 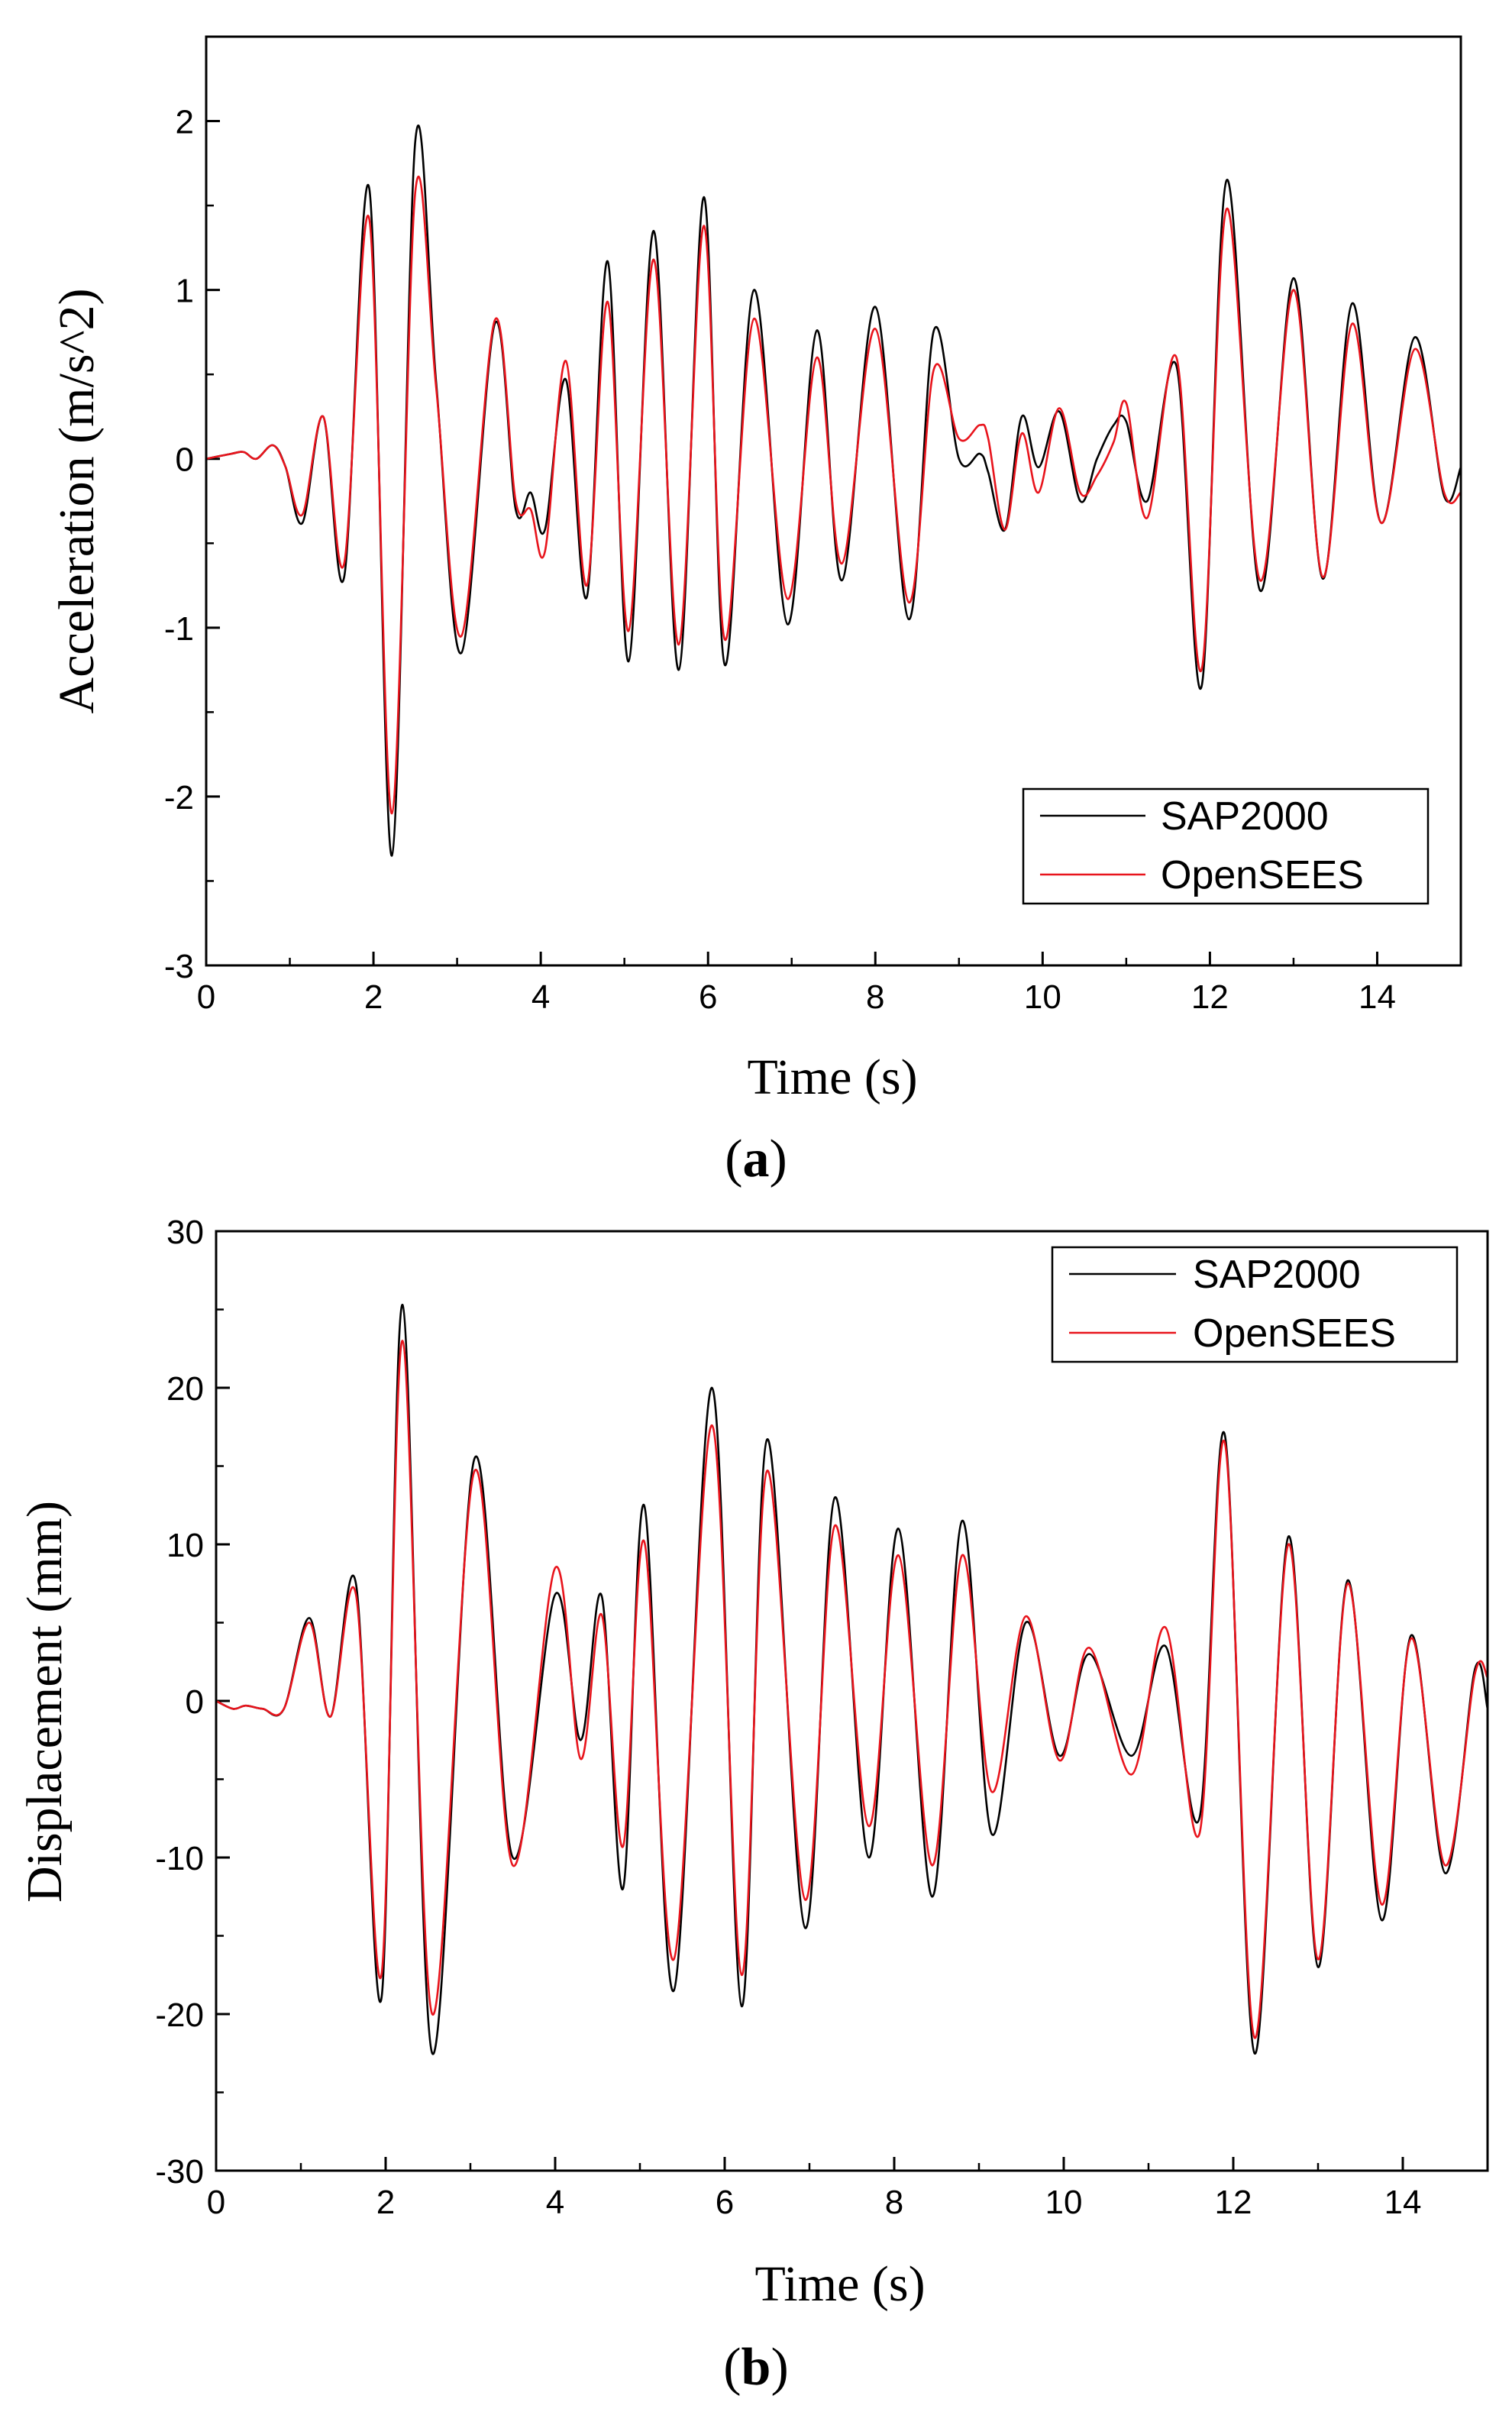 What do you see at coordinates (179, 629) in the screenshot?
I see `acceleration-y-tick-label: -1` at bounding box center [179, 629].